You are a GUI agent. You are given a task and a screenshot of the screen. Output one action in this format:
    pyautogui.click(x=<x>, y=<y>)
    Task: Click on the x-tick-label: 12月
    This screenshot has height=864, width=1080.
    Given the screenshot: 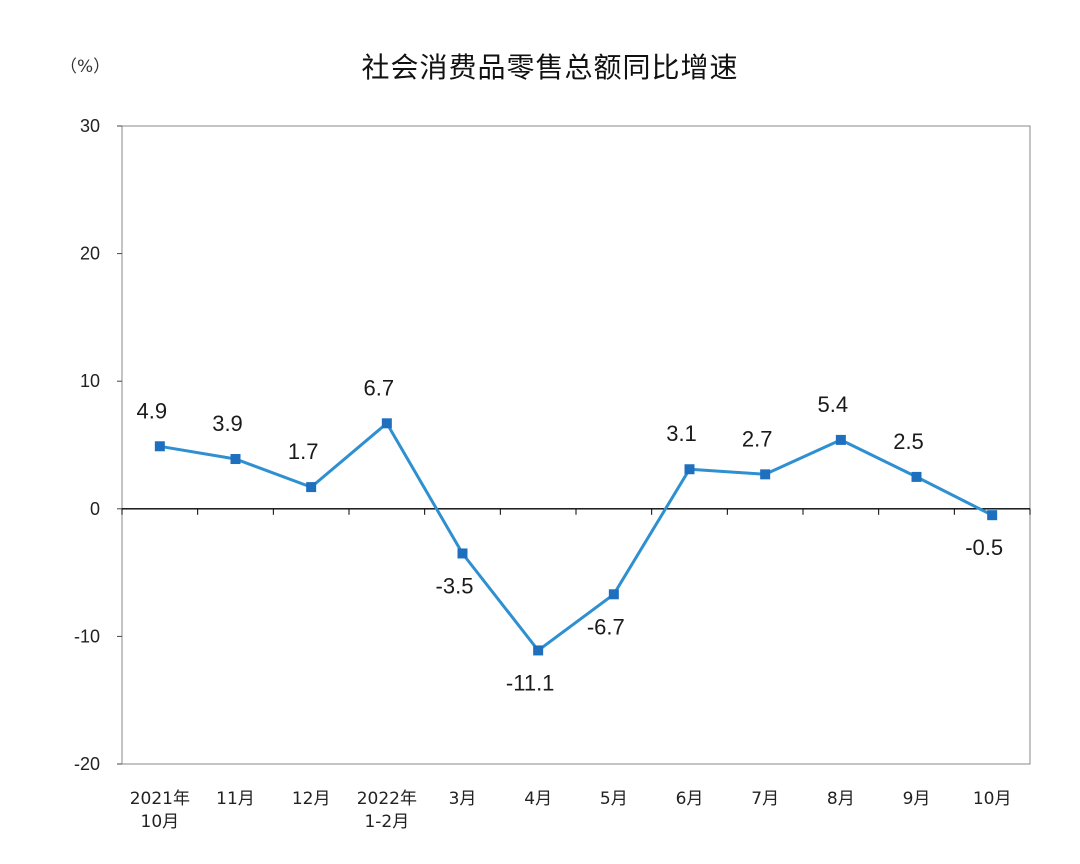 What is the action you would take?
    pyautogui.click(x=311, y=799)
    